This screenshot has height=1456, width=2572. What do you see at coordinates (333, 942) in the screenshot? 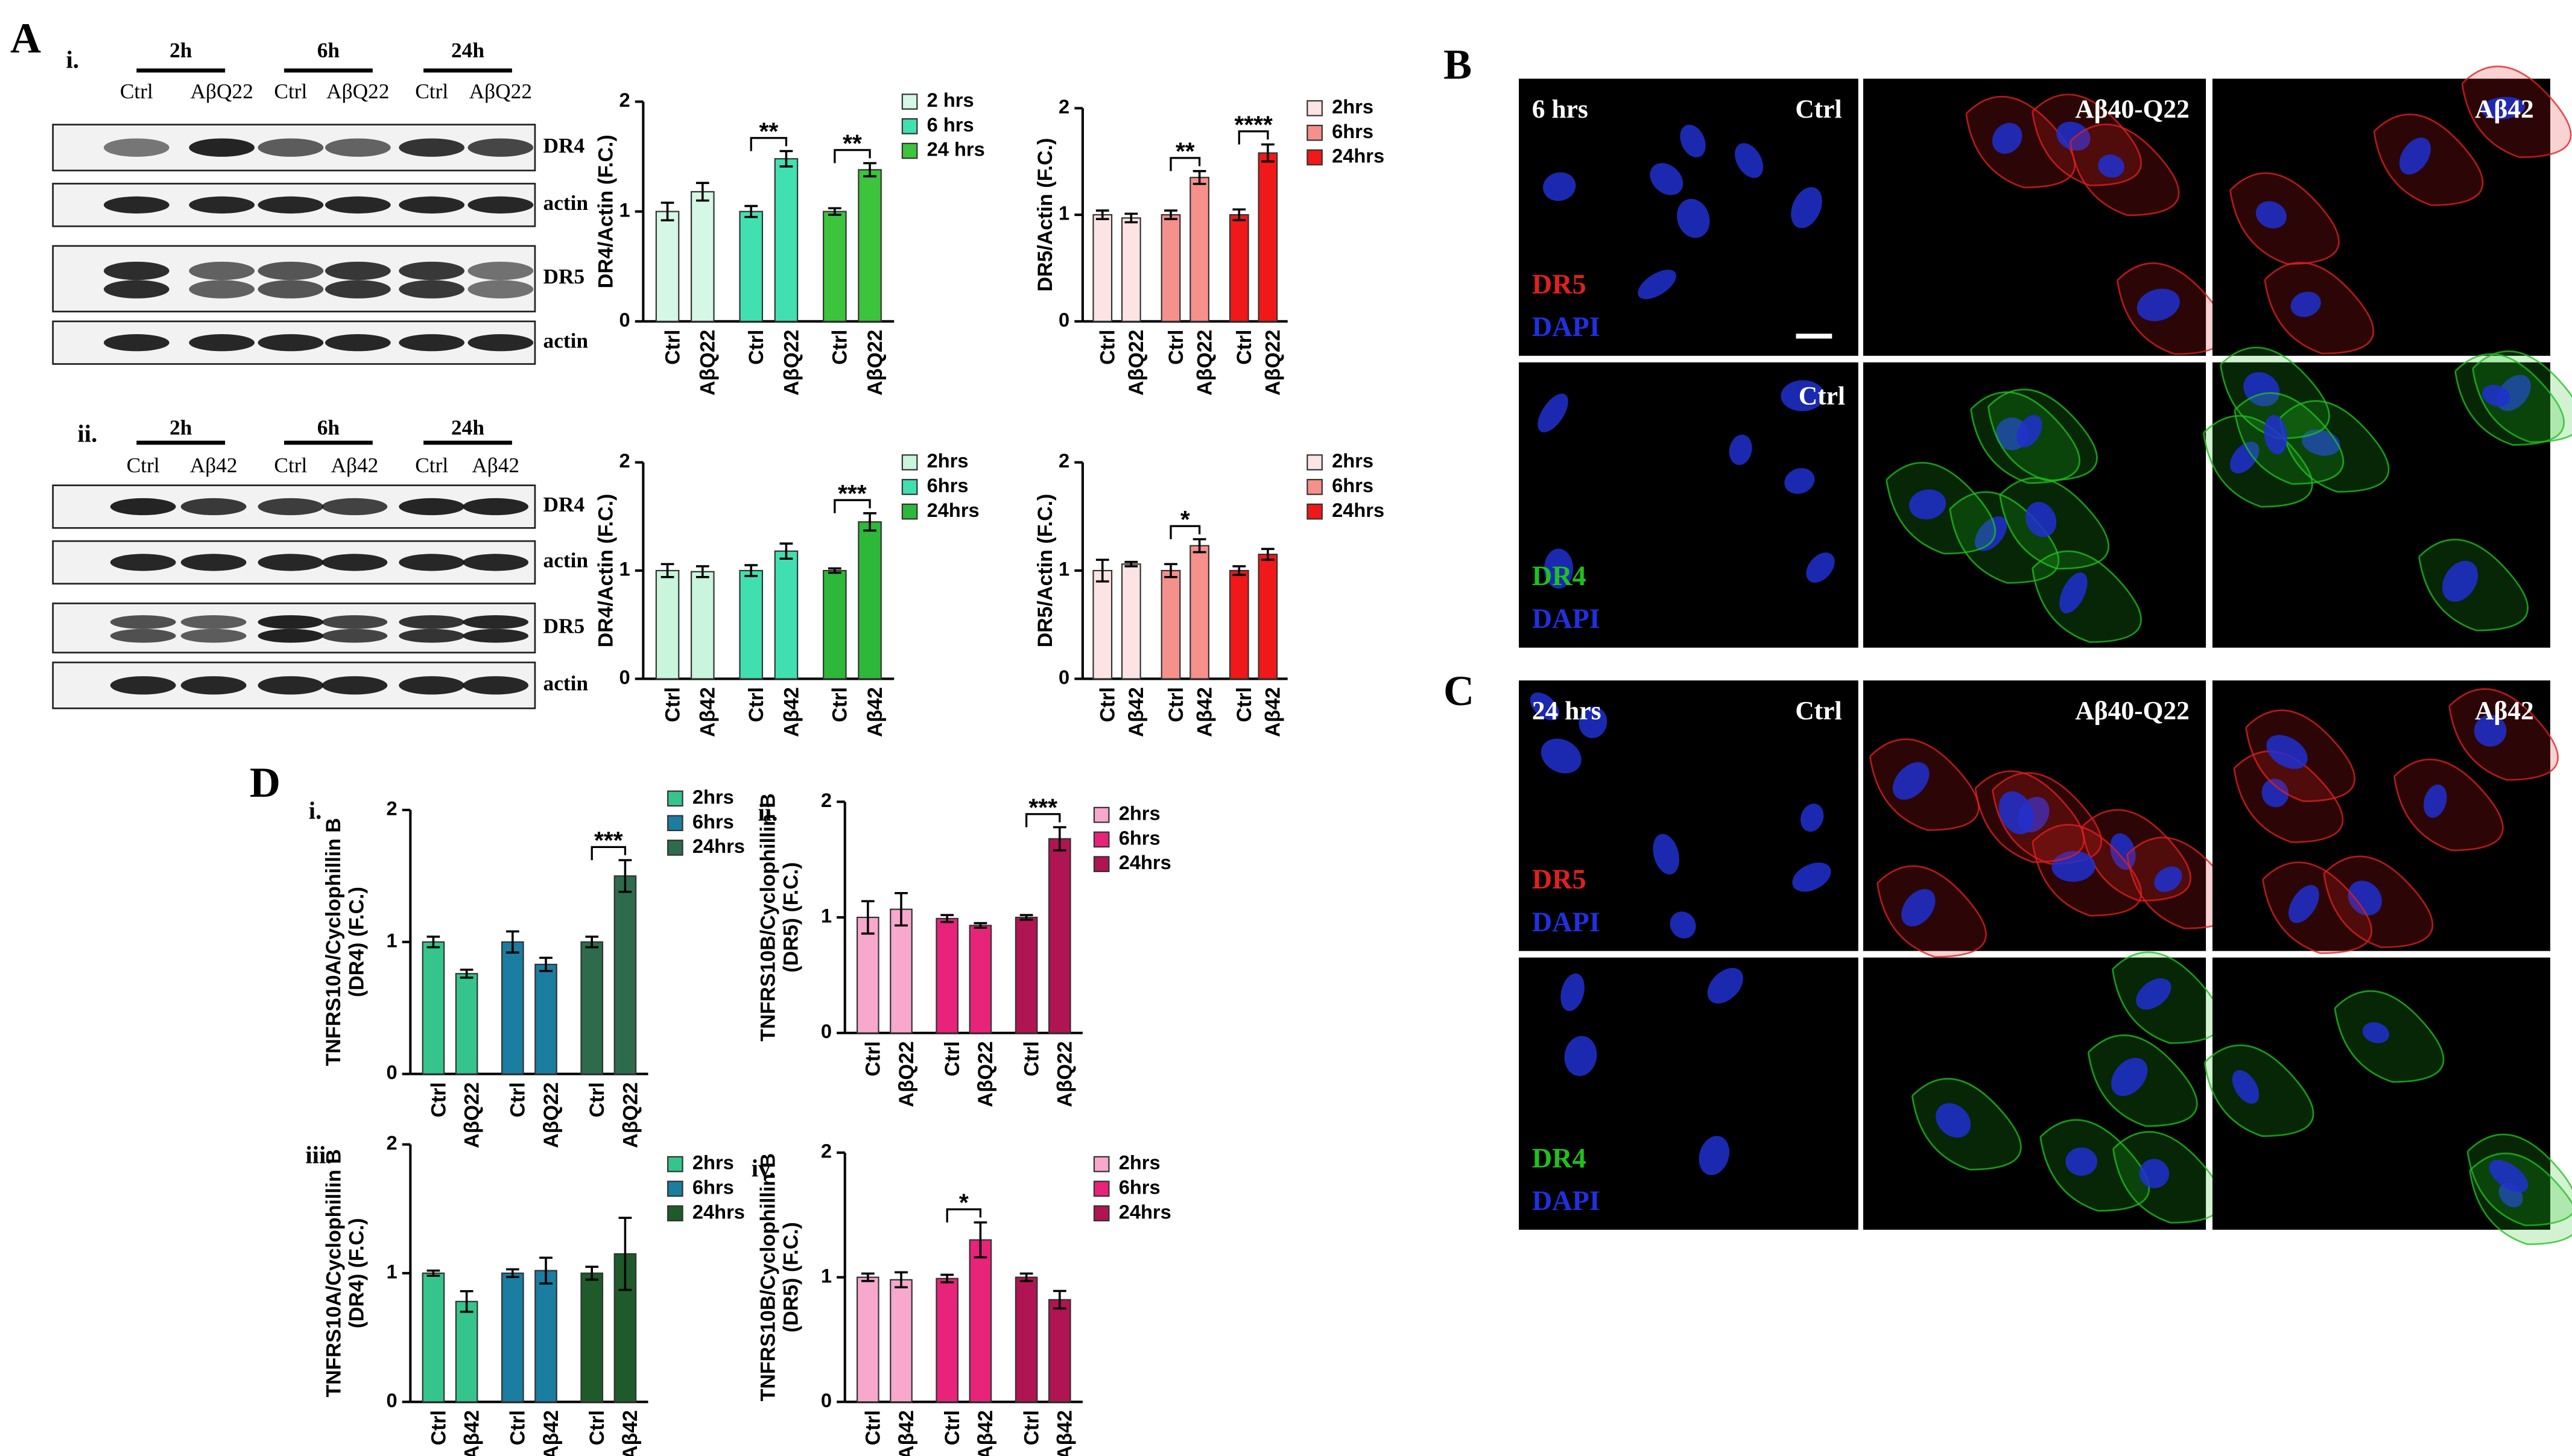
I see `y-axis-label: TNFRS10A/Cyclophillin B` at bounding box center [333, 942].